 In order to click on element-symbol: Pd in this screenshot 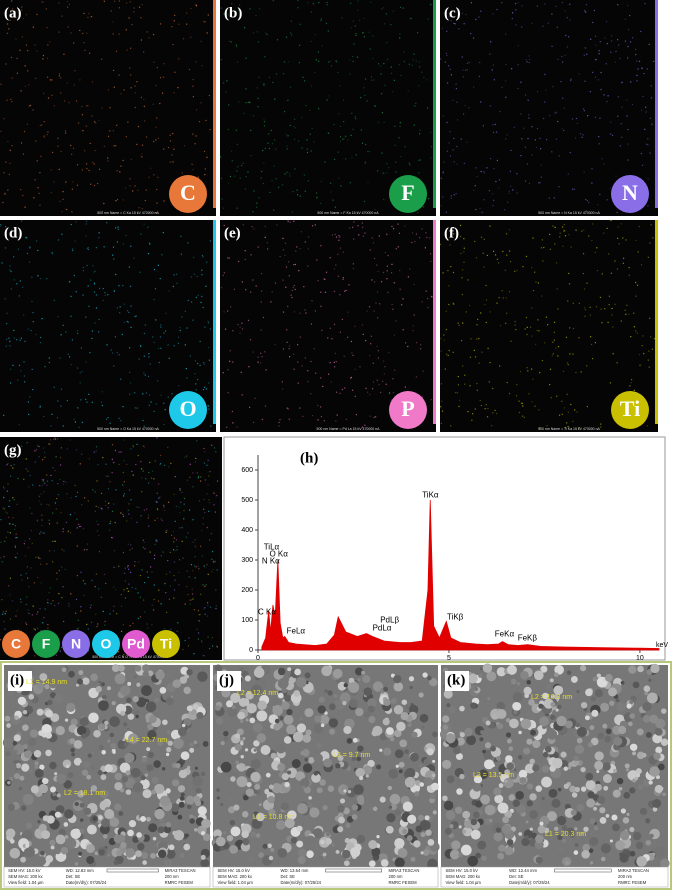, I will do `click(136, 644)`.